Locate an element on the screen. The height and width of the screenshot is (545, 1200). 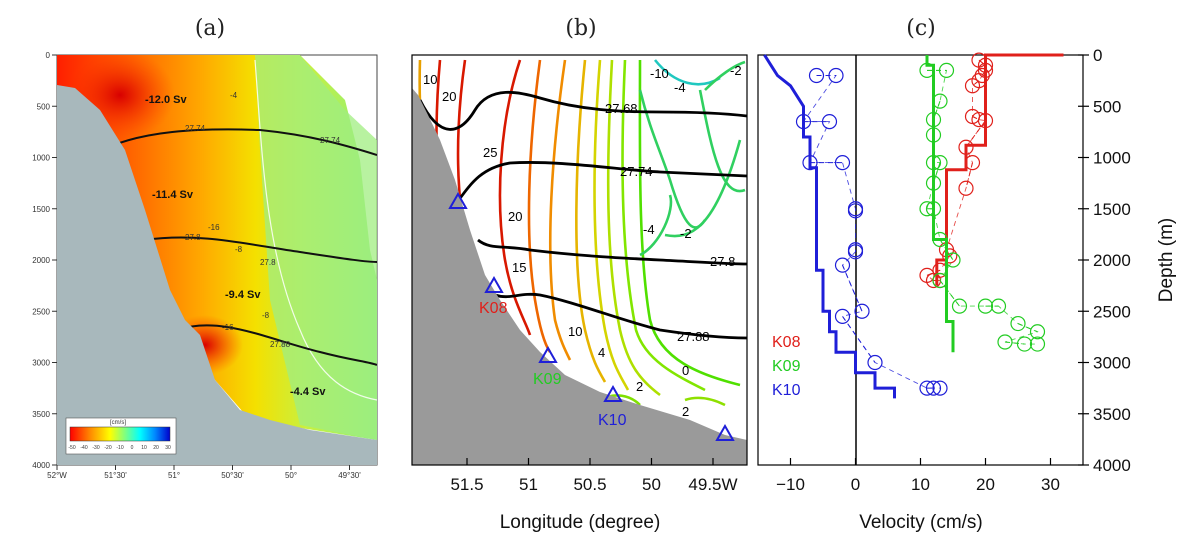
isopycnal-a-label-4: 27.8 is located at coordinates (268, 262).